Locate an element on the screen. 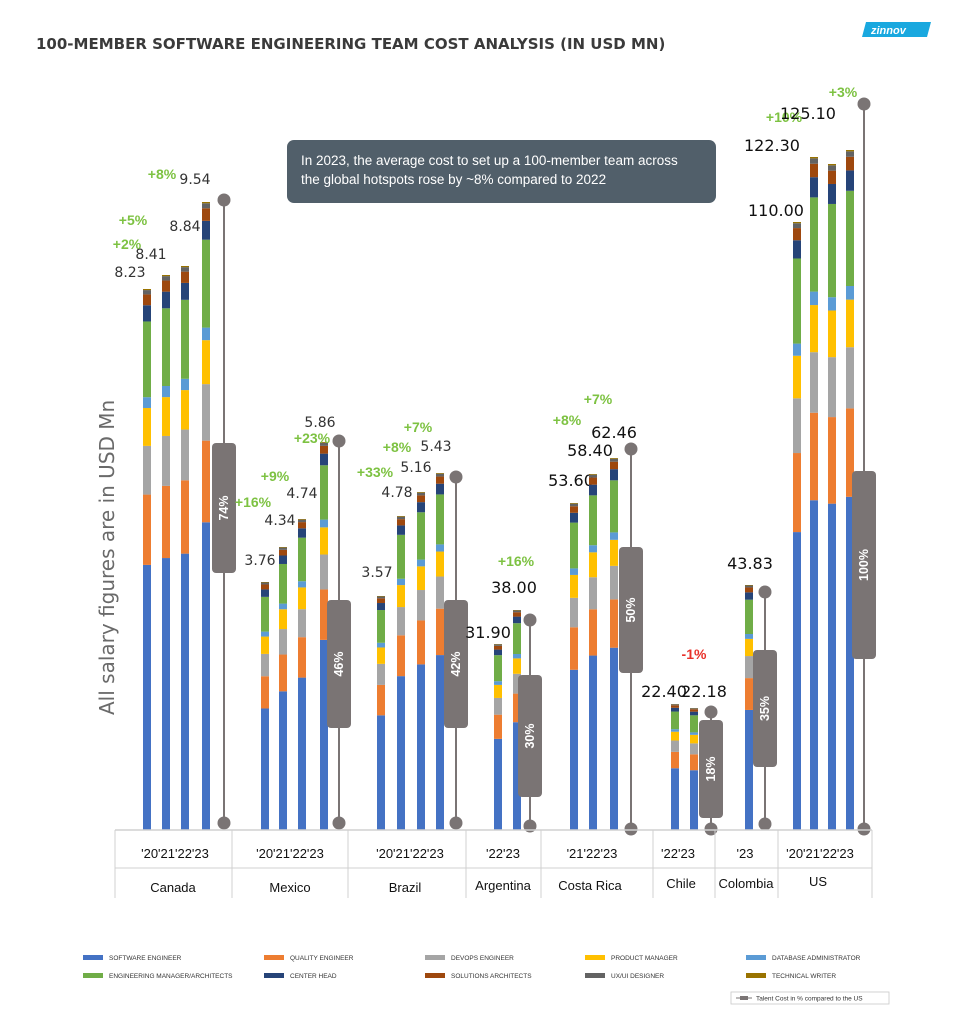 The width and height of the screenshot is (958, 1024). legend-note-pill is located at coordinates (744, 998).